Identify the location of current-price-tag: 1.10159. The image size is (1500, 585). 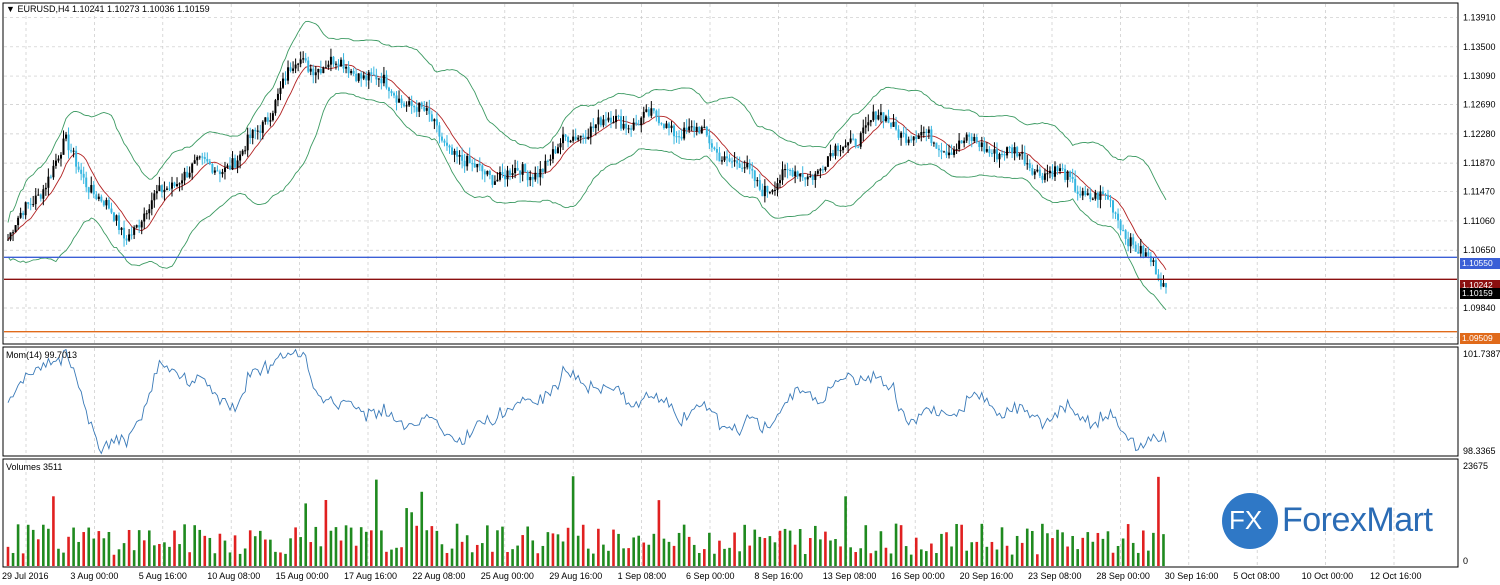
(1480, 293).